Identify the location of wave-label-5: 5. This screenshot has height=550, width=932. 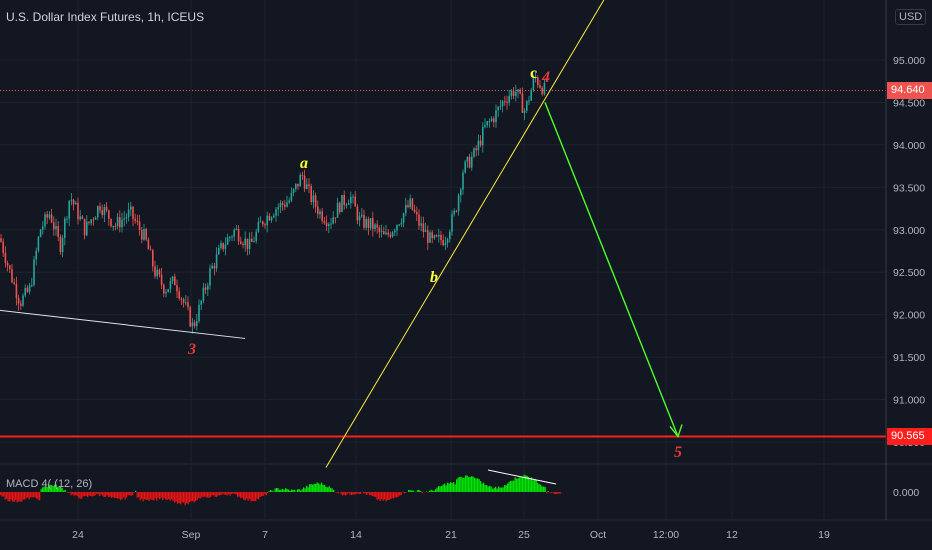
(678, 452).